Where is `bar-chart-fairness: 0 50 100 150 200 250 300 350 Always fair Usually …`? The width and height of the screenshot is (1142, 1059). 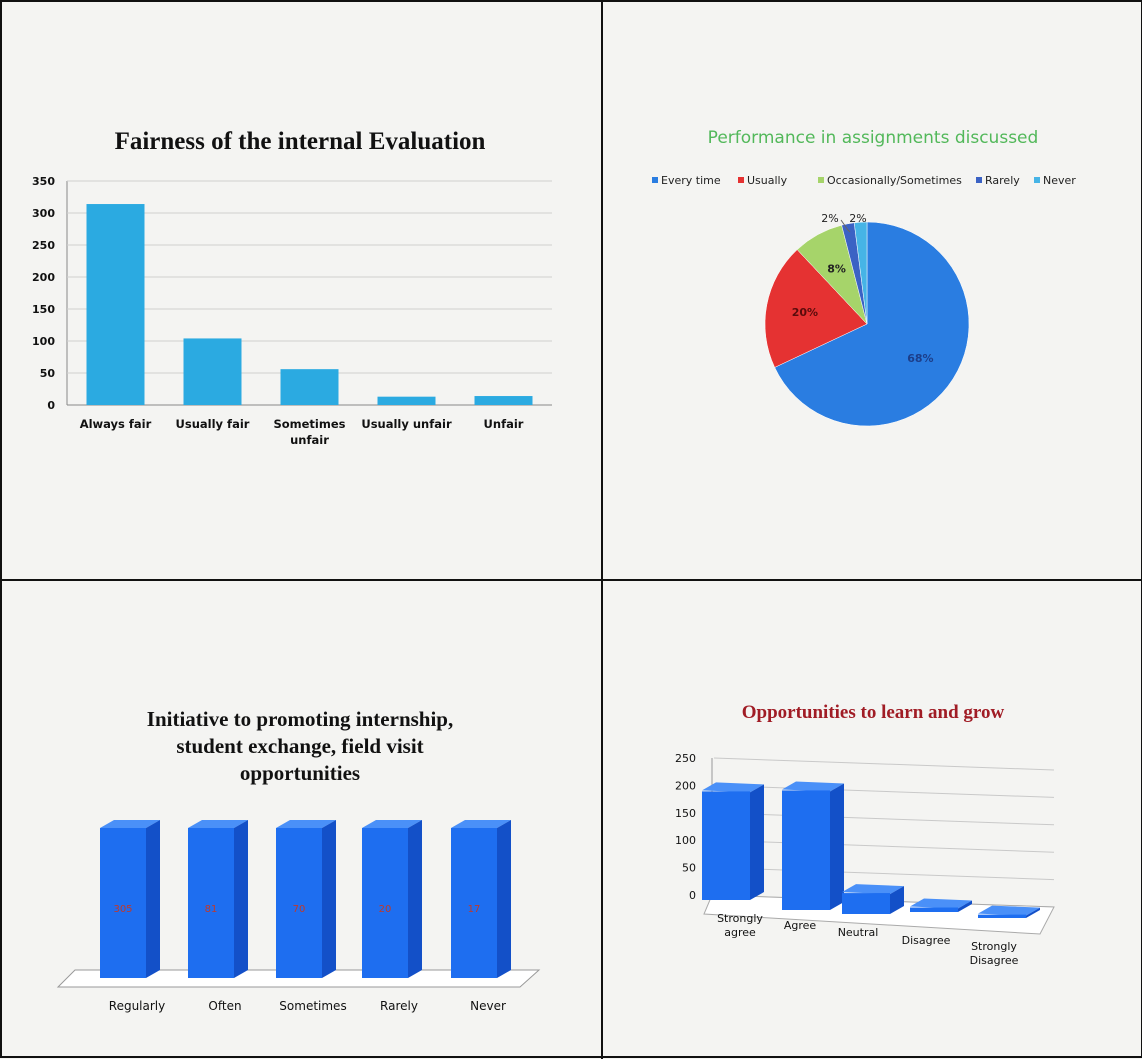
bar-chart-fairness: 0 50 100 150 200 250 300 350 Always fair Usually … is located at coordinates (292, 311).